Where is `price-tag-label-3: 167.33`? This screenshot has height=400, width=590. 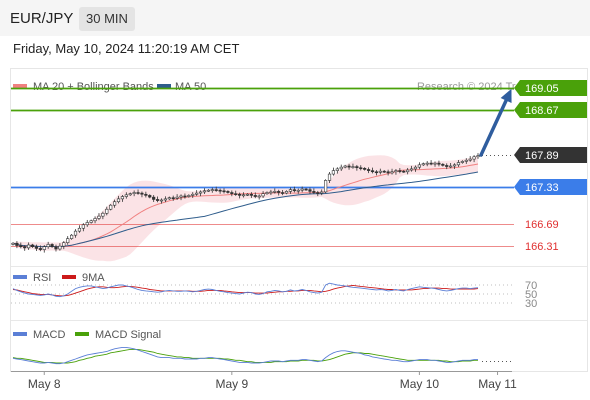 price-tag-label-3: 167.33 is located at coordinates (542, 188).